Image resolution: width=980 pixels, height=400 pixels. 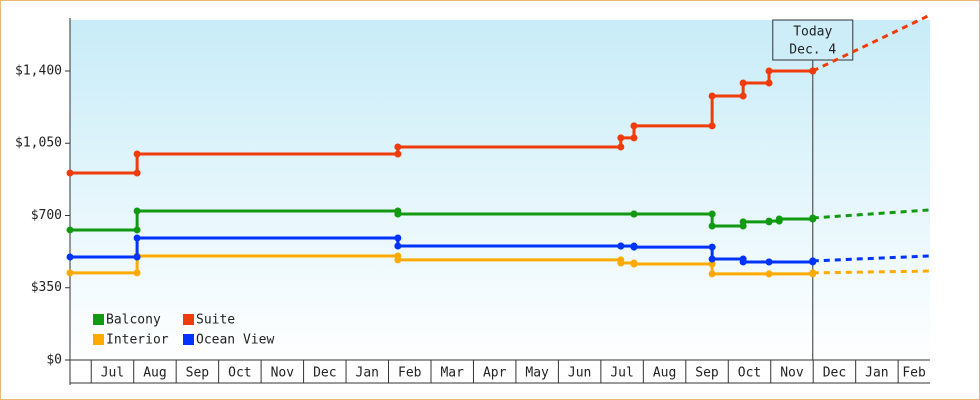 What do you see at coordinates (46, 215) in the screenshot?
I see `y-tick-label: $700` at bounding box center [46, 215].